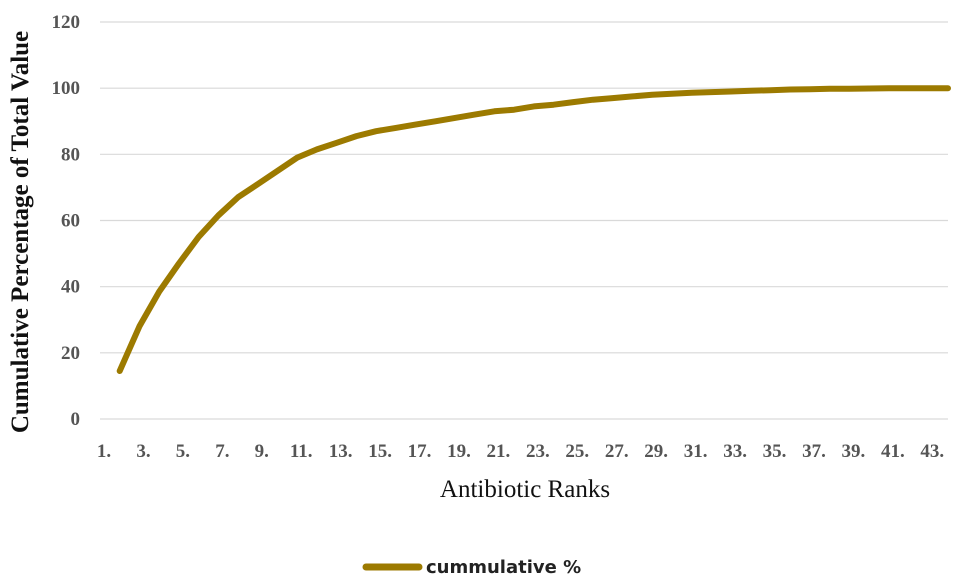 Image resolution: width=963 pixels, height=586 pixels. Describe the element at coordinates (656, 451) in the screenshot. I see `x-tick-label: 29.` at that location.